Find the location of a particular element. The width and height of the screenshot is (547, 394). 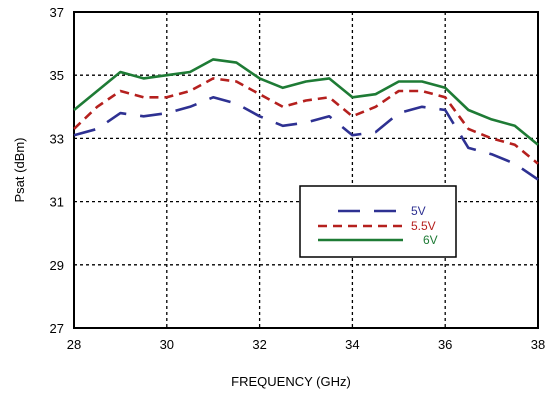

legend: 5V 5.5V 6V is located at coordinates (378, 221).